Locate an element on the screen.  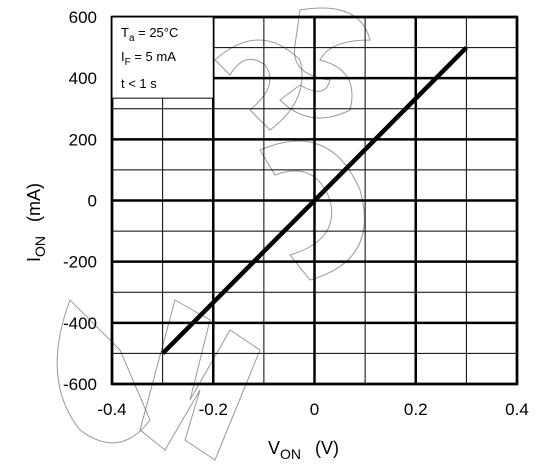
condition-ta: Ta = 25°C is located at coordinates (149, 34).